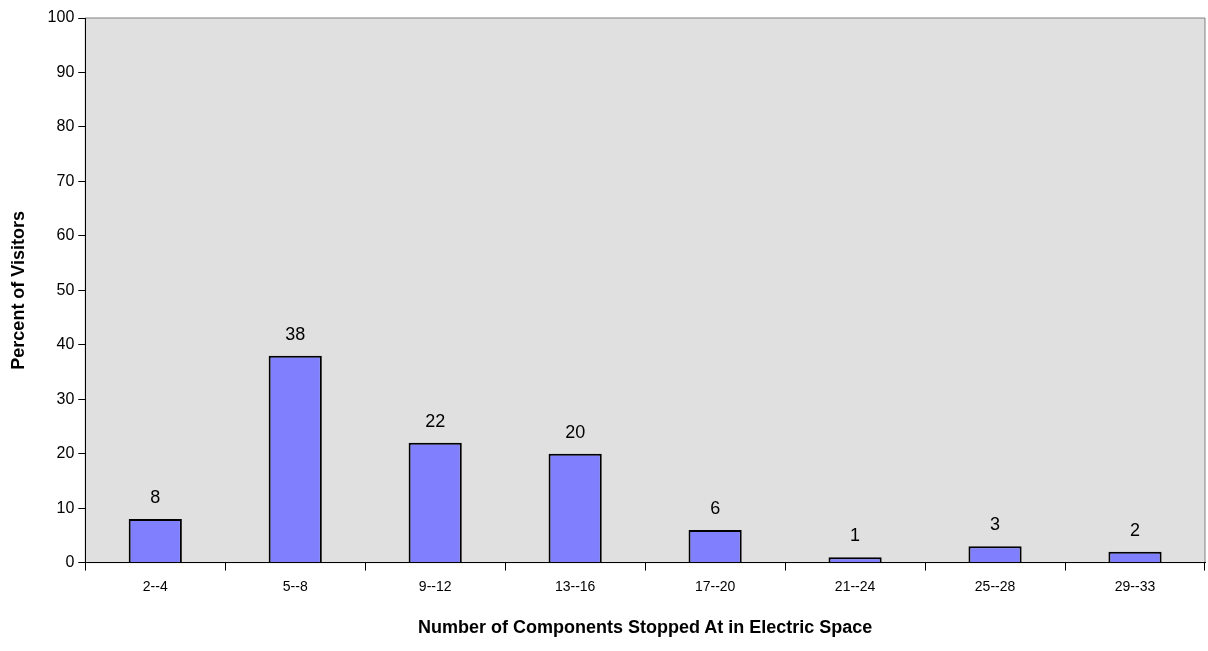  What do you see at coordinates (65, 507) in the screenshot?
I see `y-tick-label: 10` at bounding box center [65, 507].